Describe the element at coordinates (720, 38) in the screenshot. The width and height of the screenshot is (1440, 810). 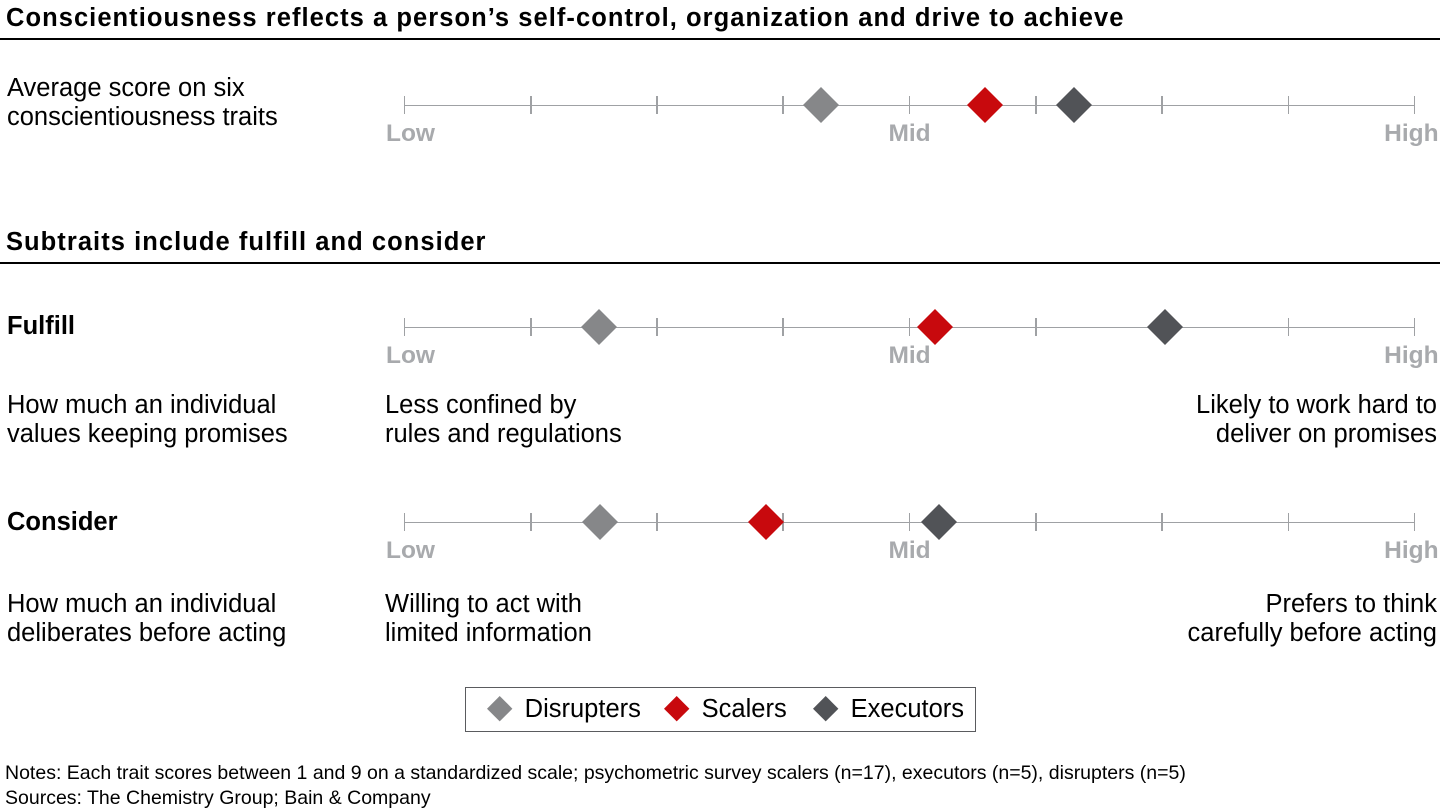
I see `section1-title-rule` at that location.